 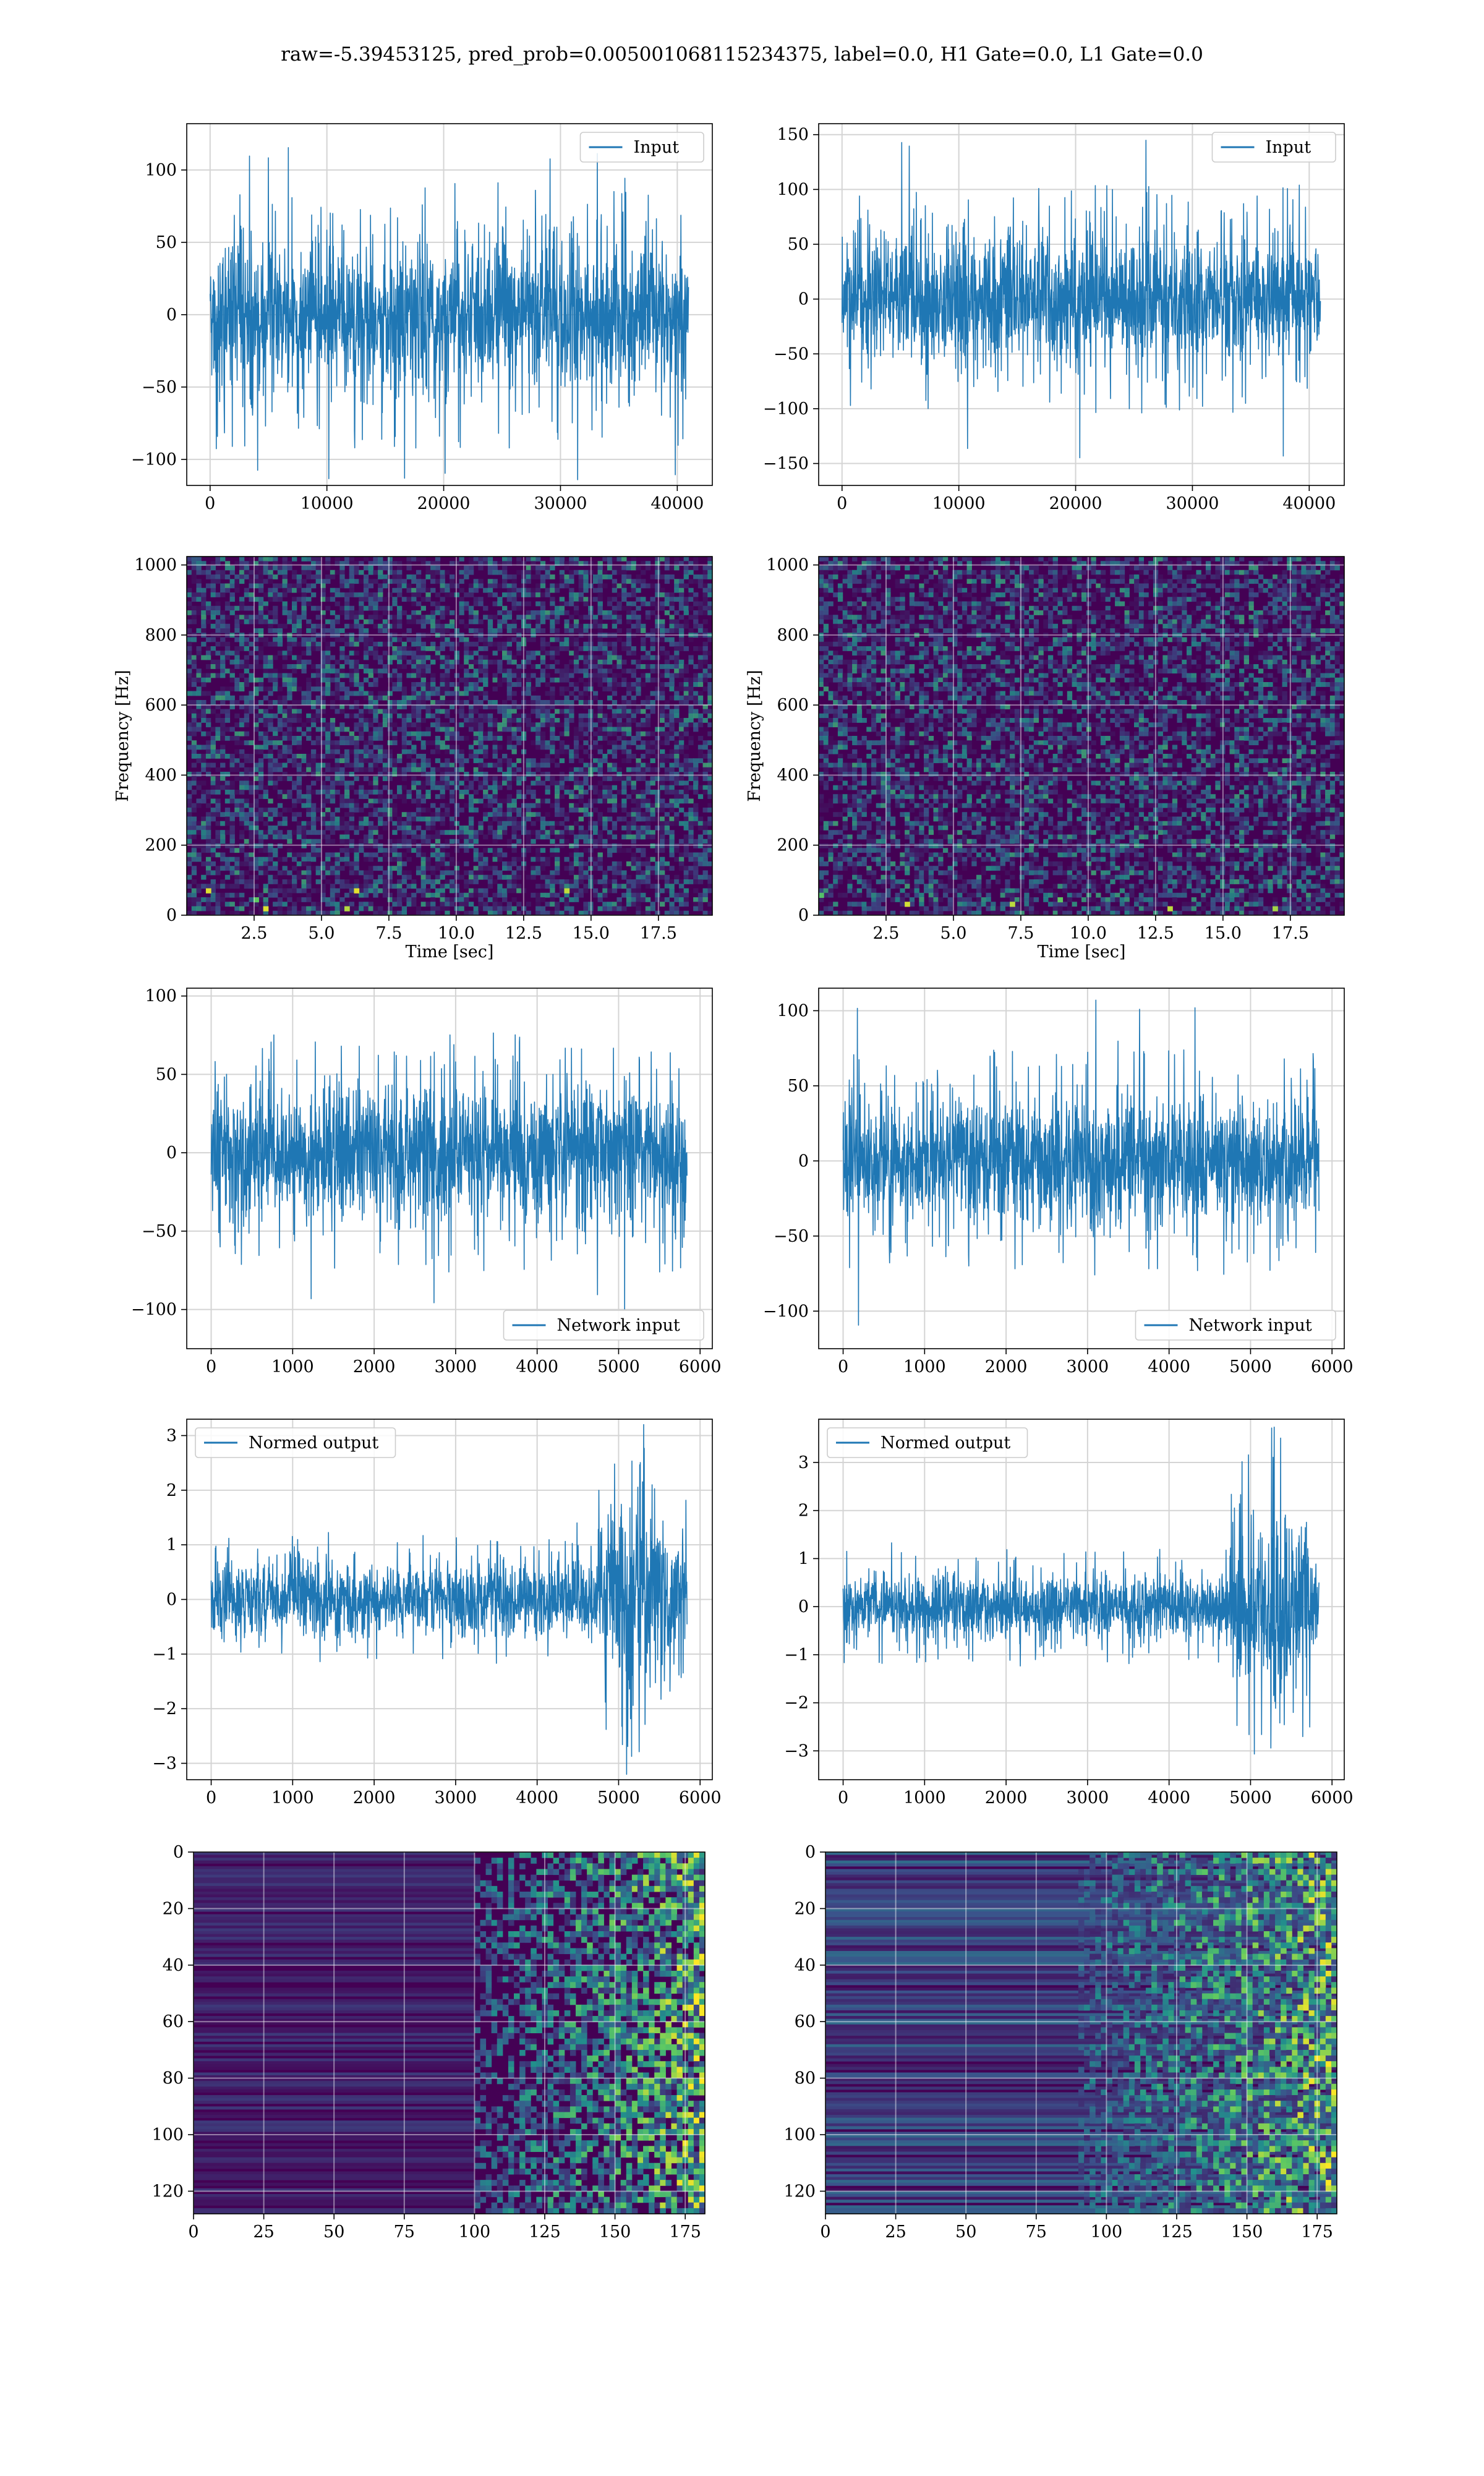 I want to click on l1-input-series-line, so click(x=1081, y=299).